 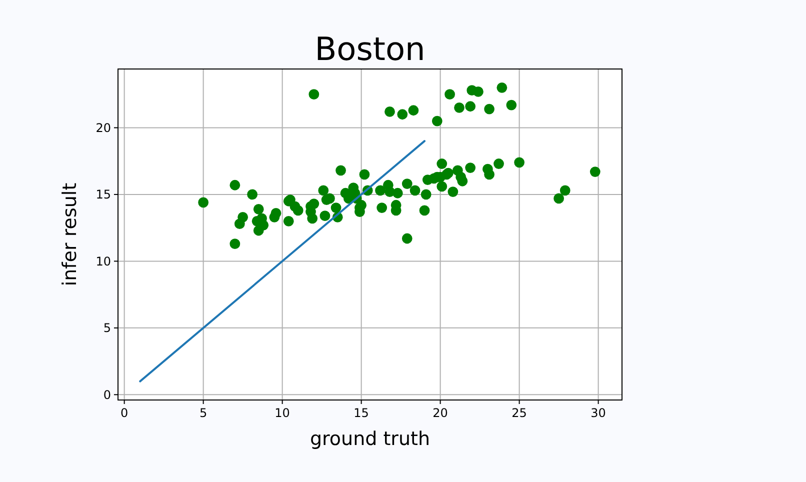 What do you see at coordinates (440, 413) in the screenshot?
I see `x-tick-label: 20` at bounding box center [440, 413].